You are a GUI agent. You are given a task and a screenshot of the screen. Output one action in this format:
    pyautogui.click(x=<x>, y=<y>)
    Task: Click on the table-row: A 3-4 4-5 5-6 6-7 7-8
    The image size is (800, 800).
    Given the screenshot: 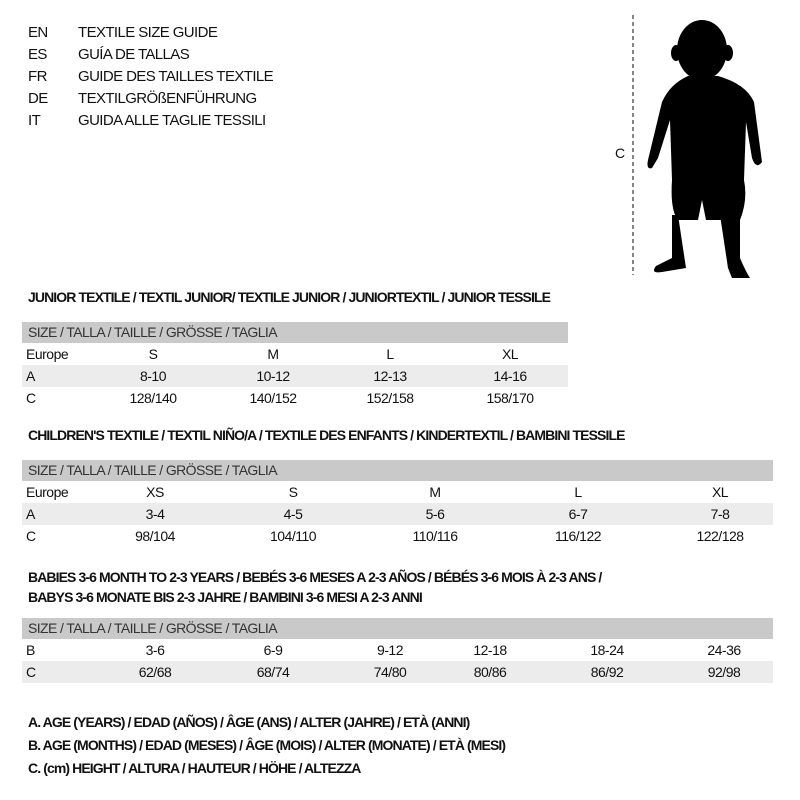 What is the action you would take?
    pyautogui.click(x=397, y=514)
    